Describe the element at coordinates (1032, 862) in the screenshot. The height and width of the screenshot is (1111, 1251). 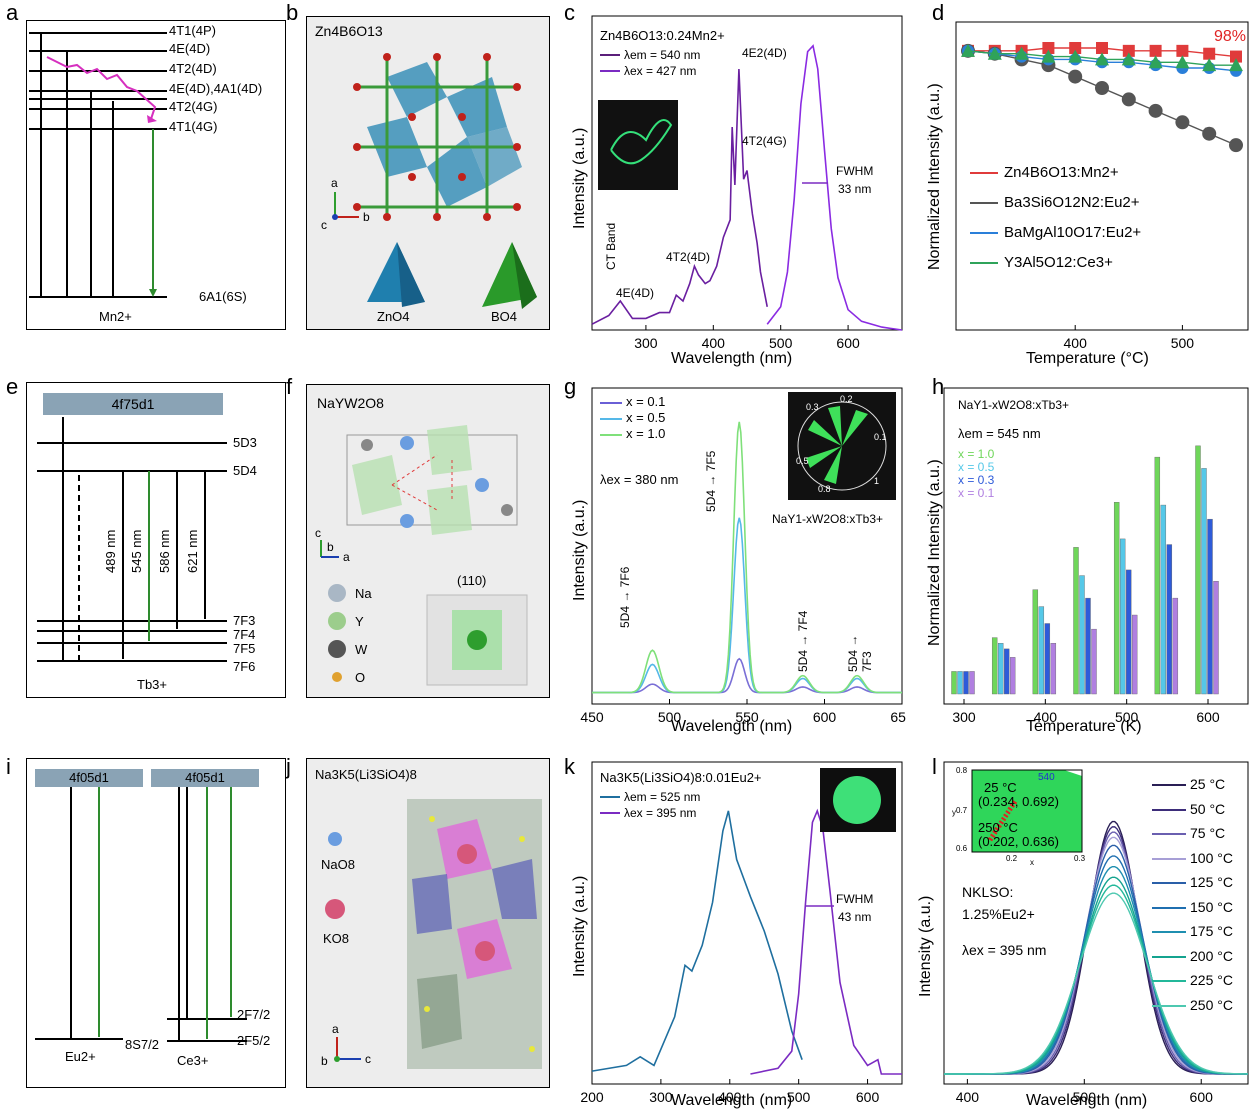
I see `l-inset-xl: x` at that location.